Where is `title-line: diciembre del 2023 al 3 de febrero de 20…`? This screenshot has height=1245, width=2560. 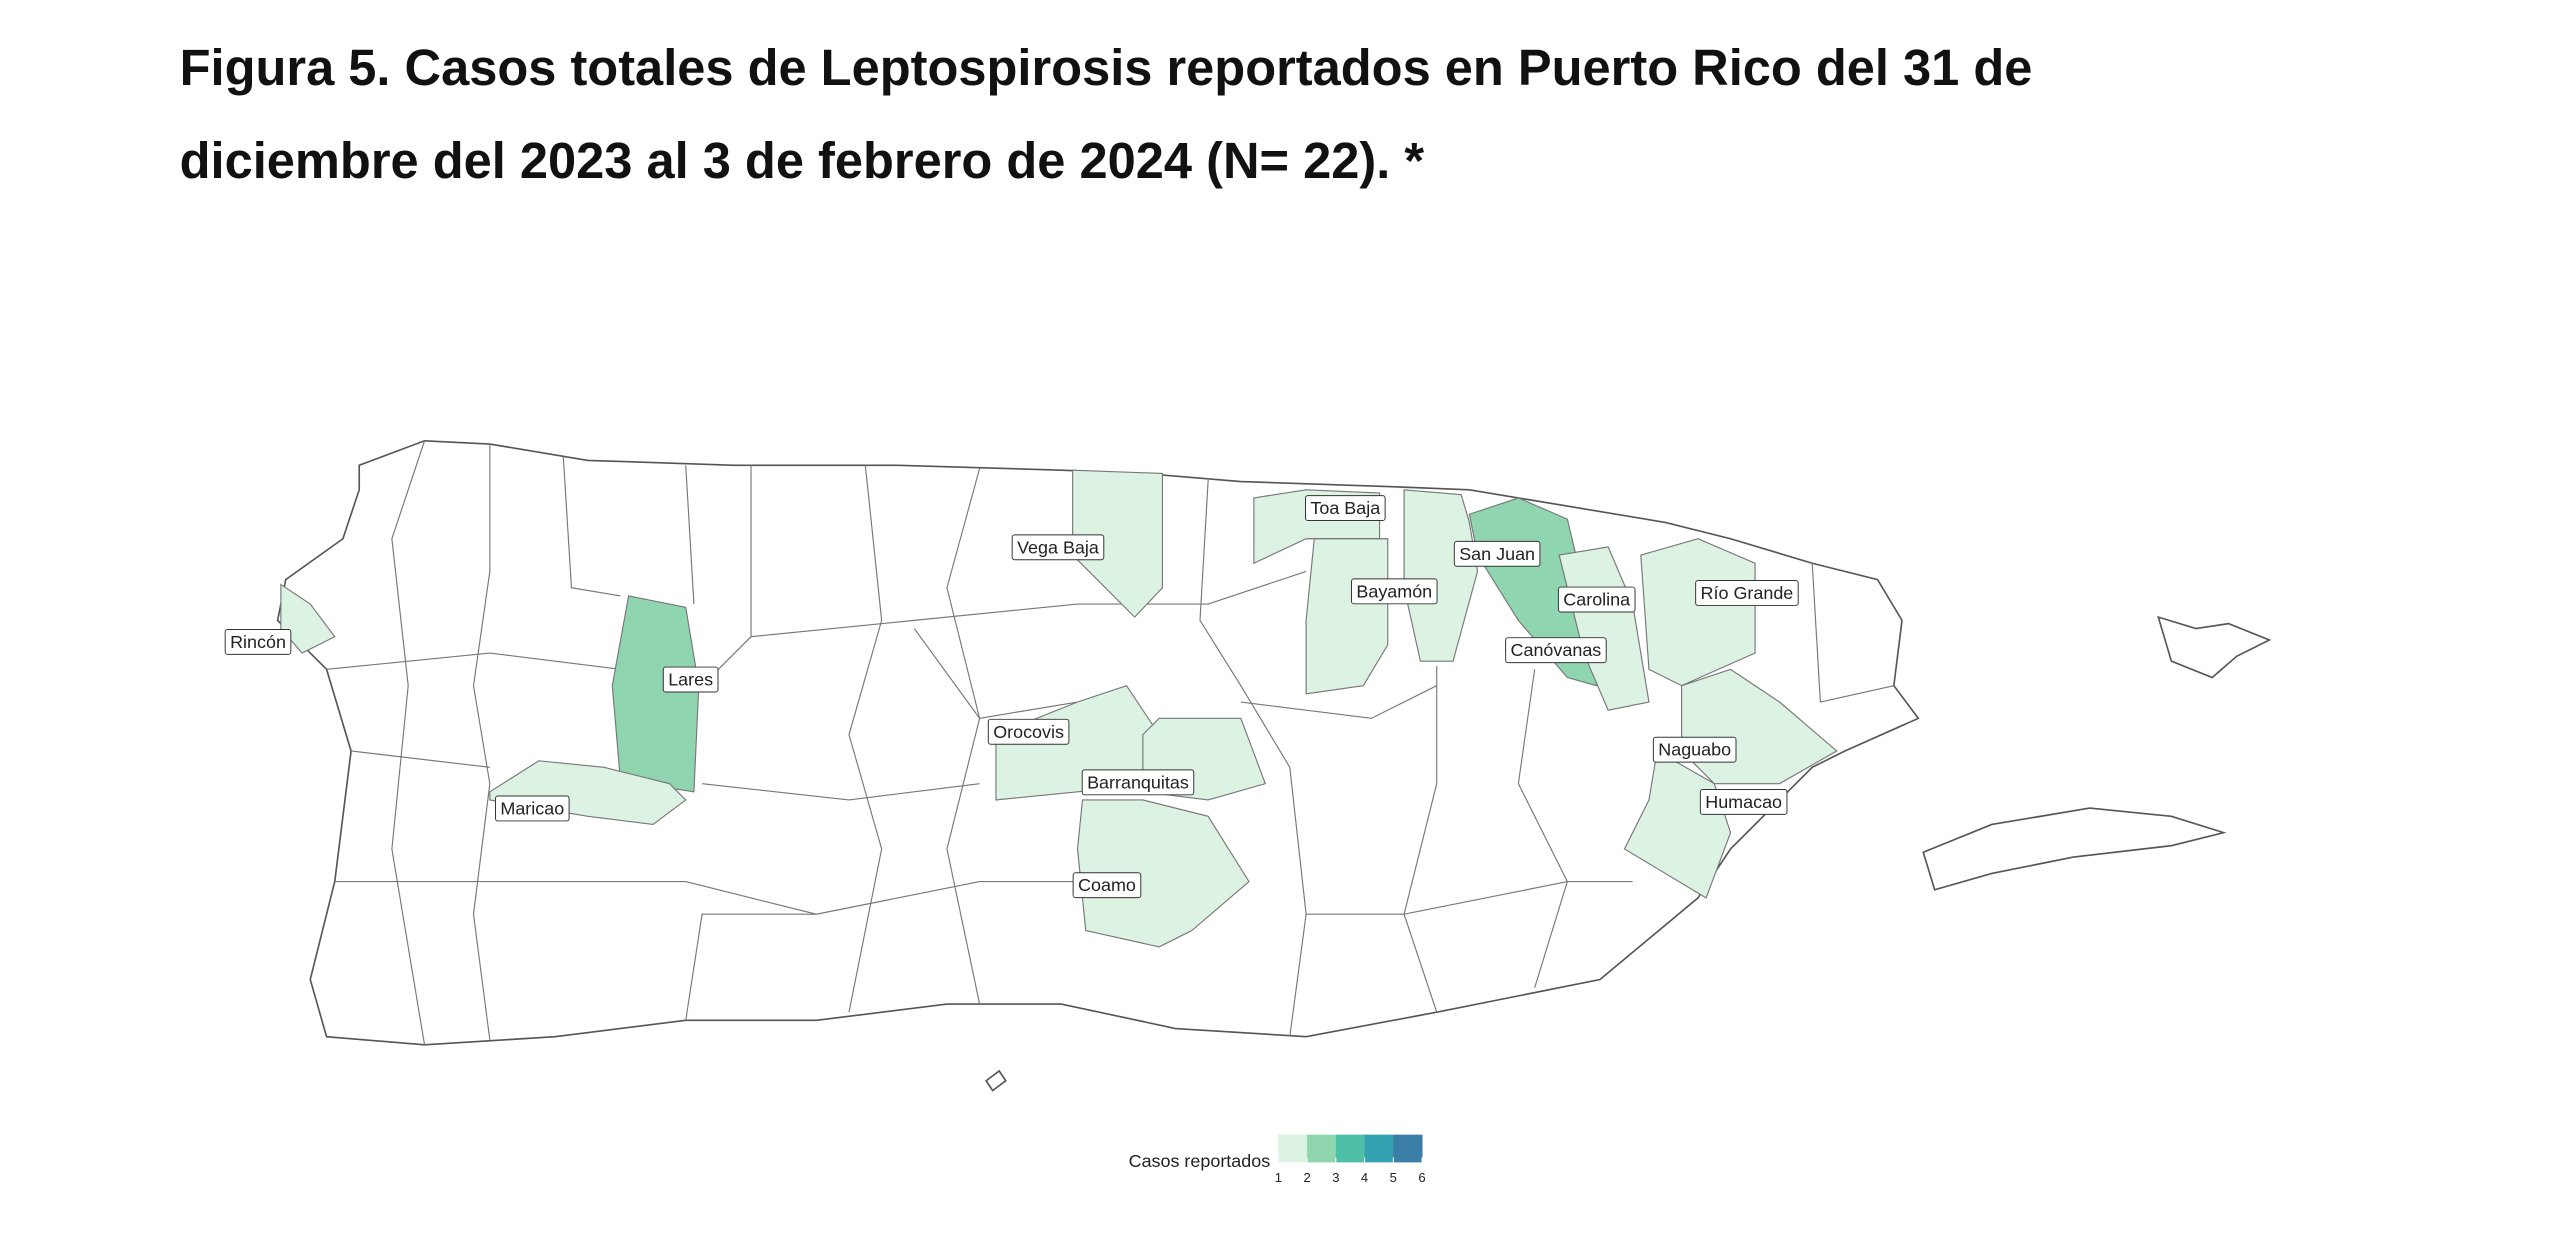
title-line: diciembre del 2023 al 3 de febrero de 20… is located at coordinates (802, 160).